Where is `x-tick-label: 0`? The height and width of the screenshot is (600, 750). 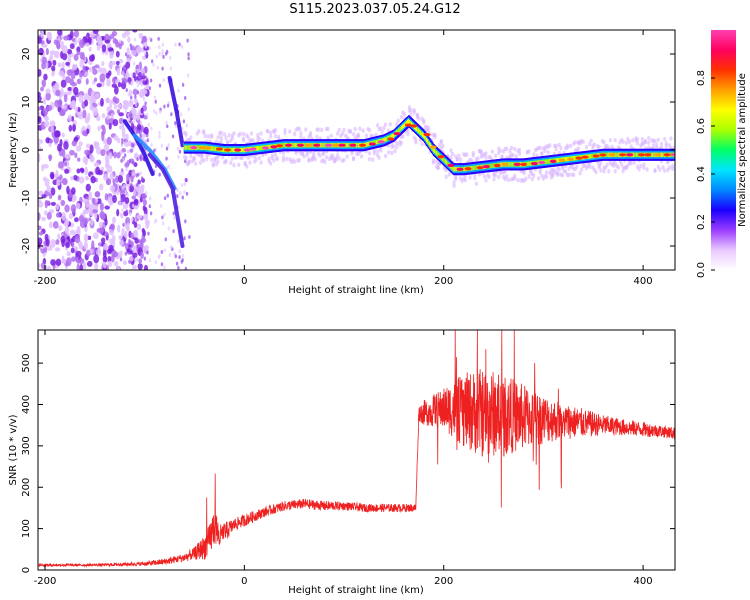
x-tick-label: 0 is located at coordinates (244, 581).